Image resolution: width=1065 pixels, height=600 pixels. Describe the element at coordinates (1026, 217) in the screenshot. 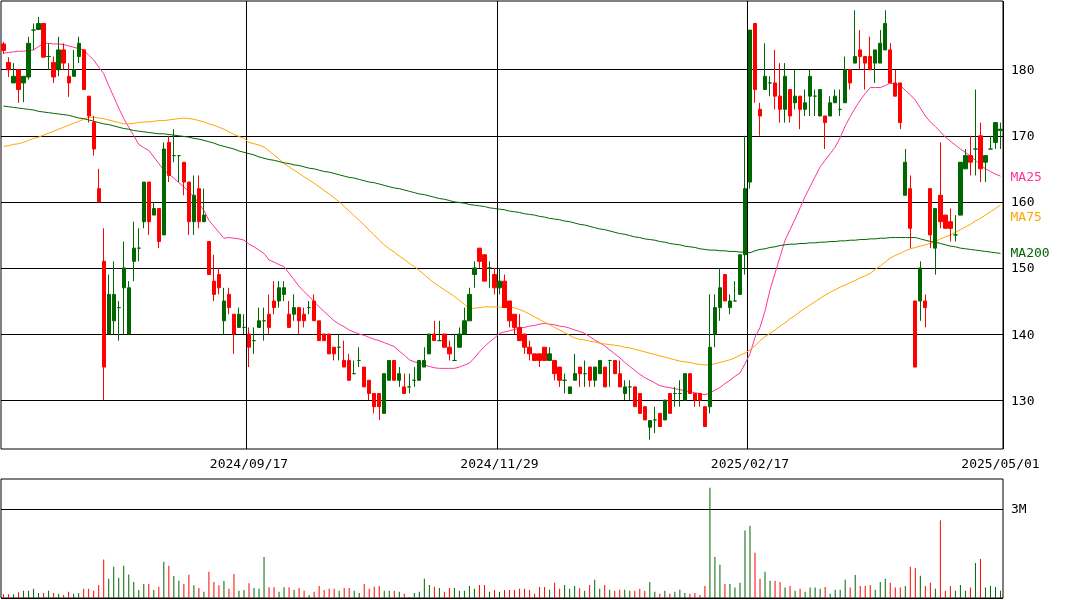

I see `series-label: MA75` at that location.